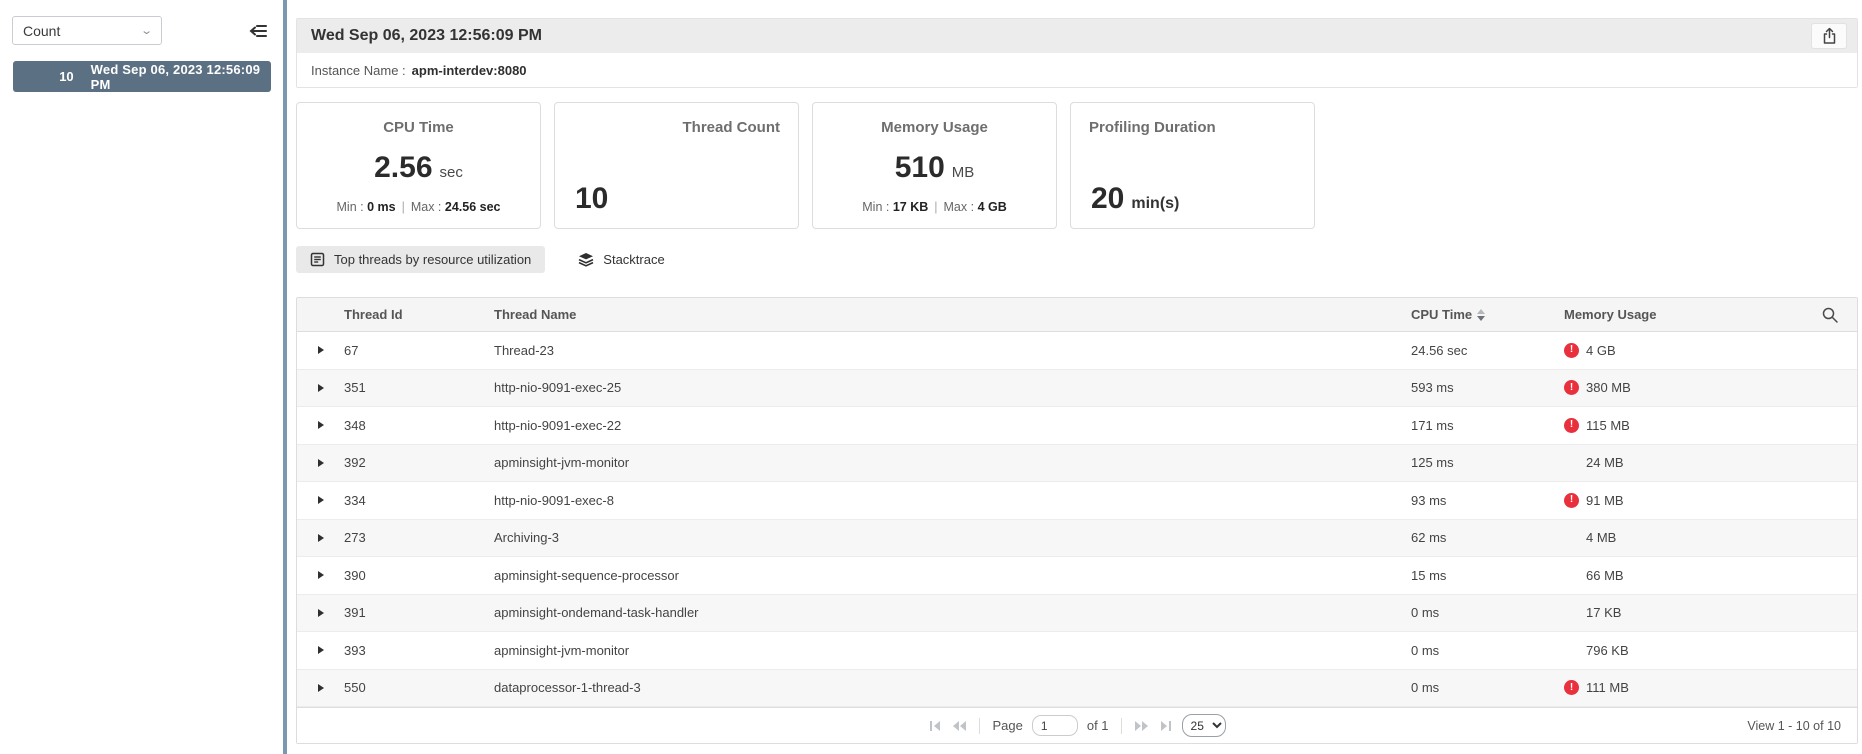 Image resolution: width=1862 pixels, height=754 pixels. I want to click on next-page-icon, so click(1141, 725).